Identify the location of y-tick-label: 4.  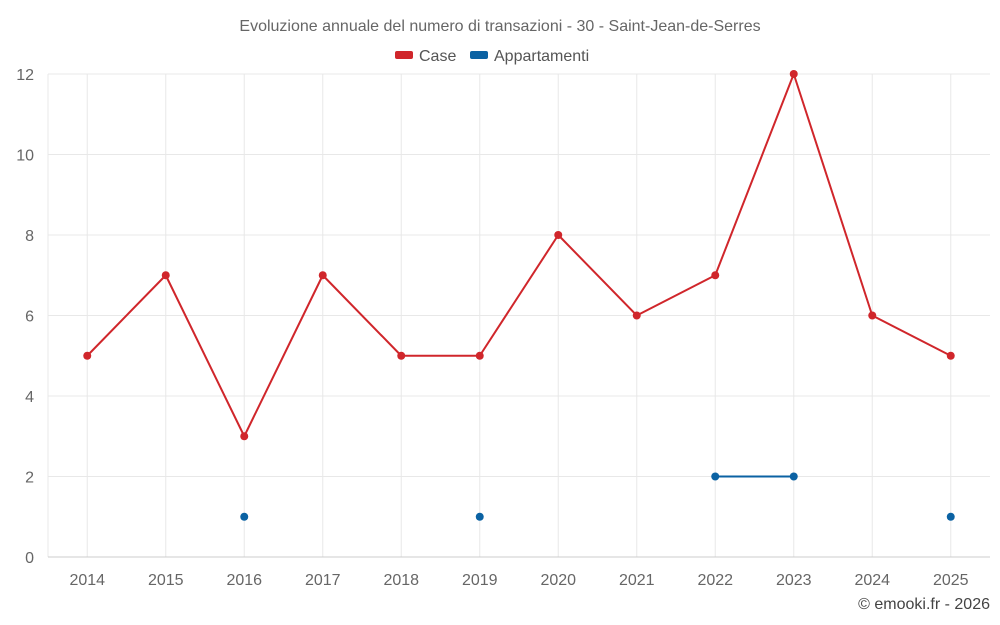
(29, 397).